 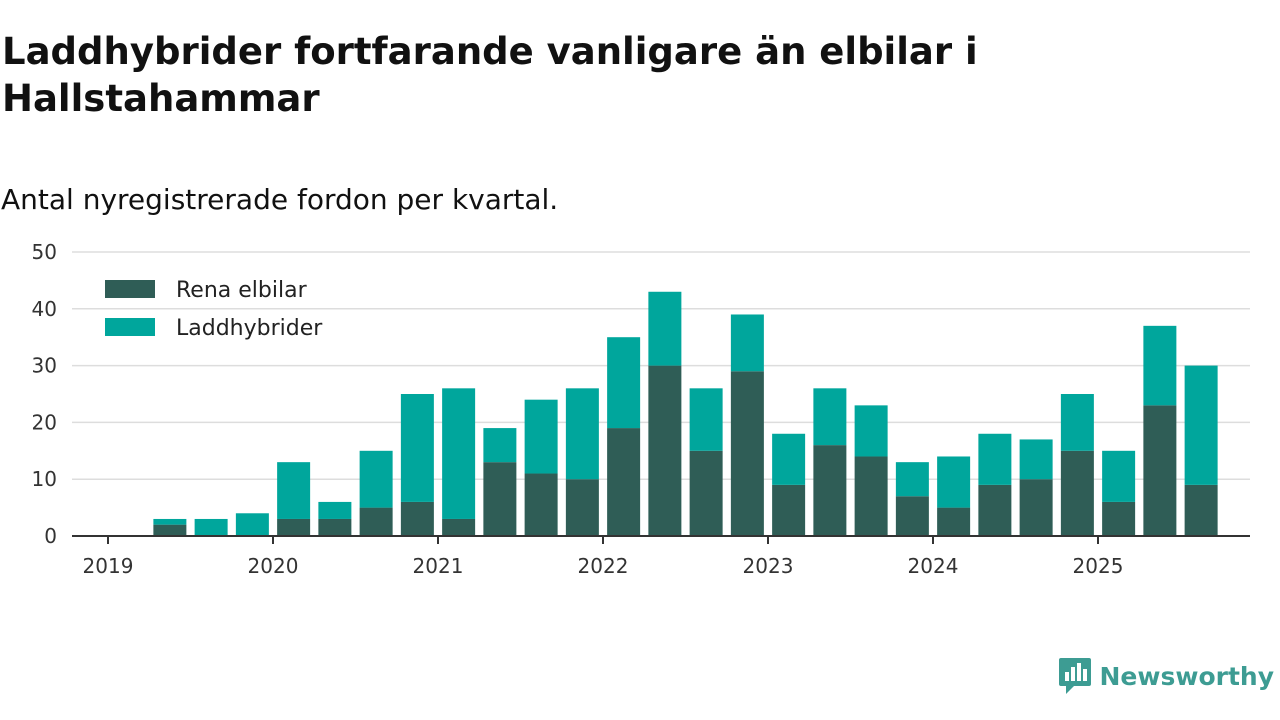 What do you see at coordinates (44, 479) in the screenshot?
I see `y-tick-label: 10` at bounding box center [44, 479].